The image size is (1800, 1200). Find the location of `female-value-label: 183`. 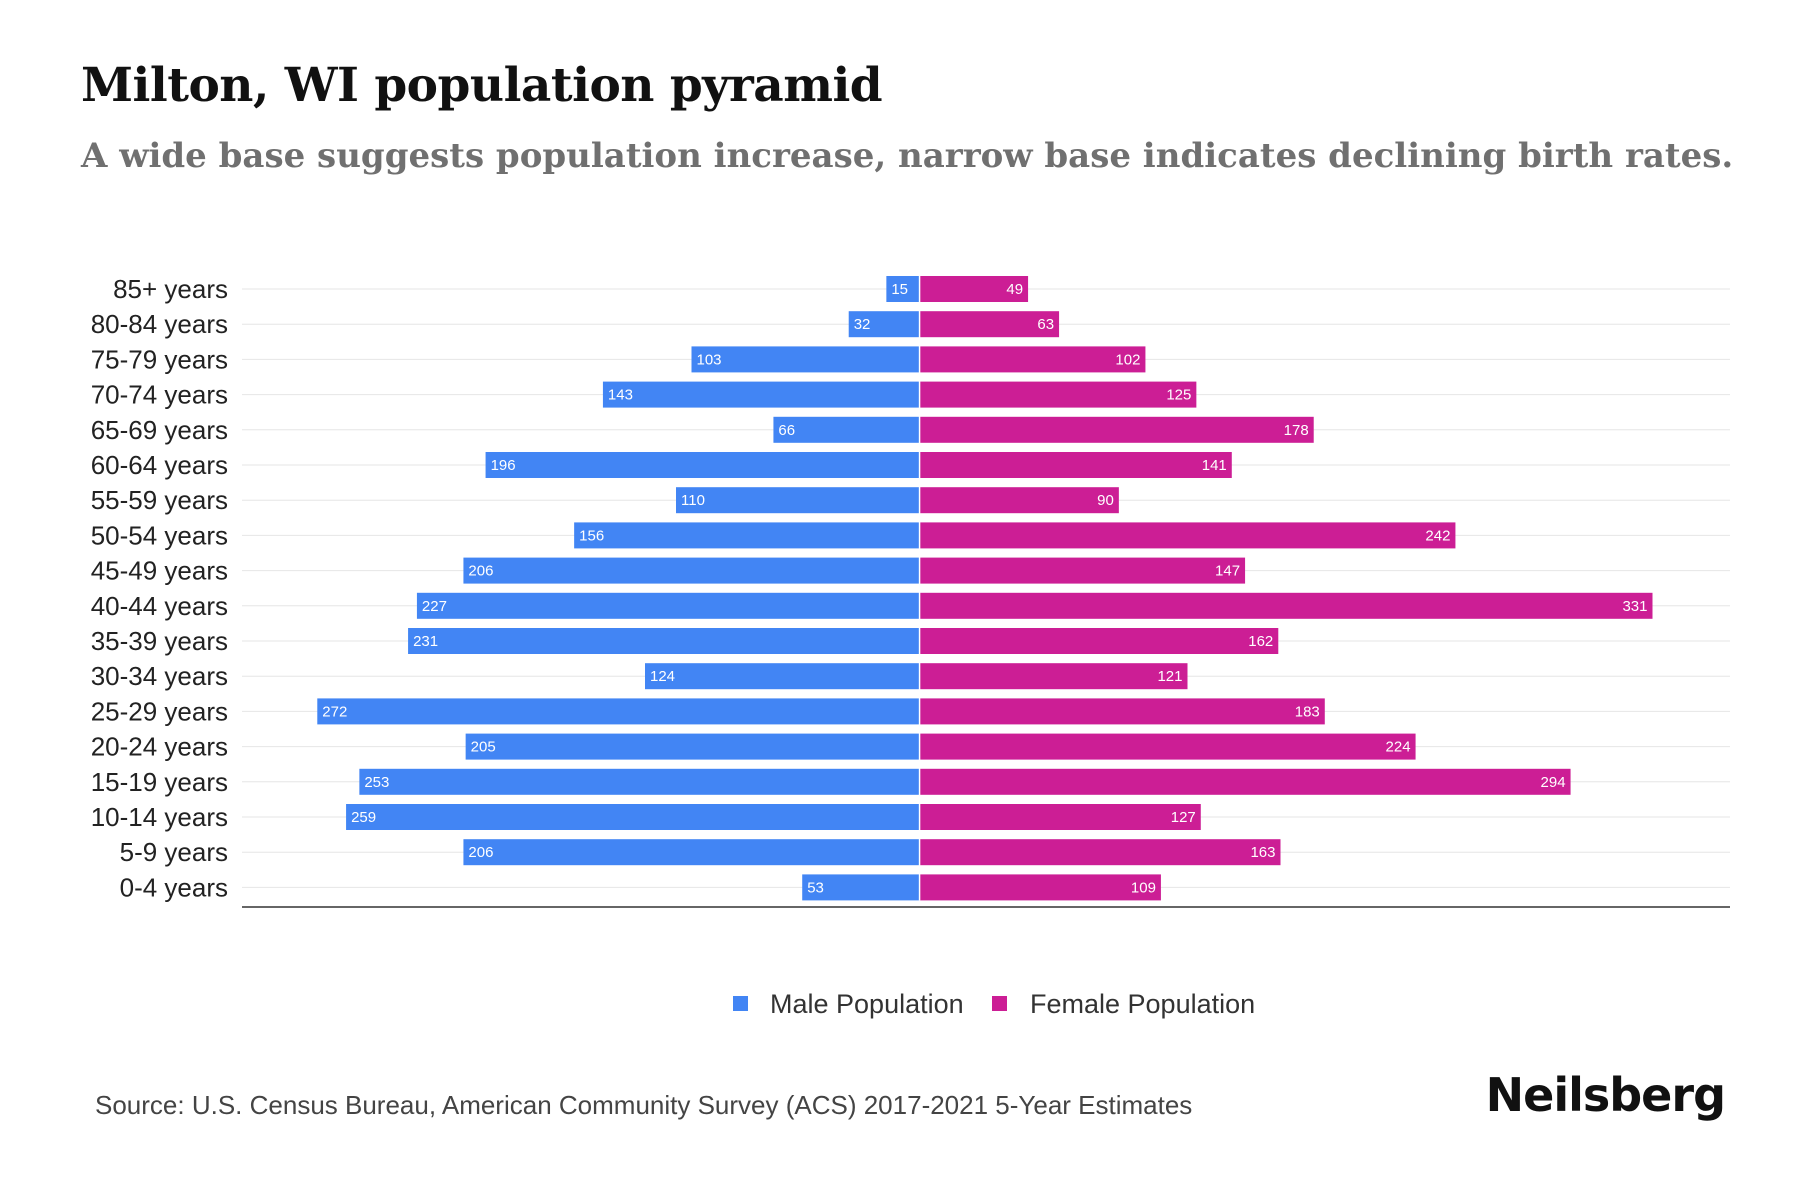

female-value-label: 183 is located at coordinates (1307, 711).